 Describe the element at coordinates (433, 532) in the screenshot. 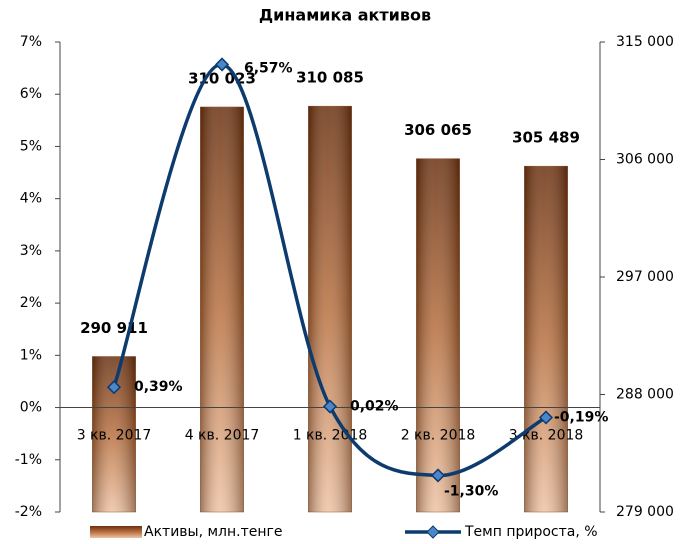

I see `legend-marker` at that location.